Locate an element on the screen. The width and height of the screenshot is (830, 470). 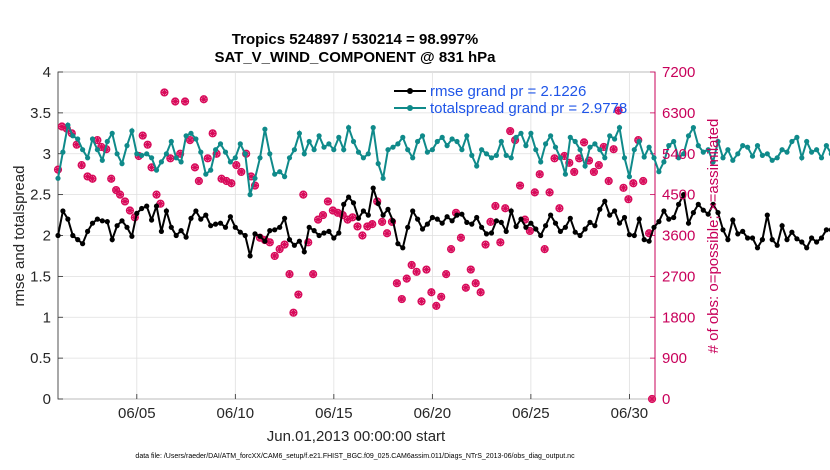
y-left-tick-label: 1.5 is located at coordinates (40, 276).